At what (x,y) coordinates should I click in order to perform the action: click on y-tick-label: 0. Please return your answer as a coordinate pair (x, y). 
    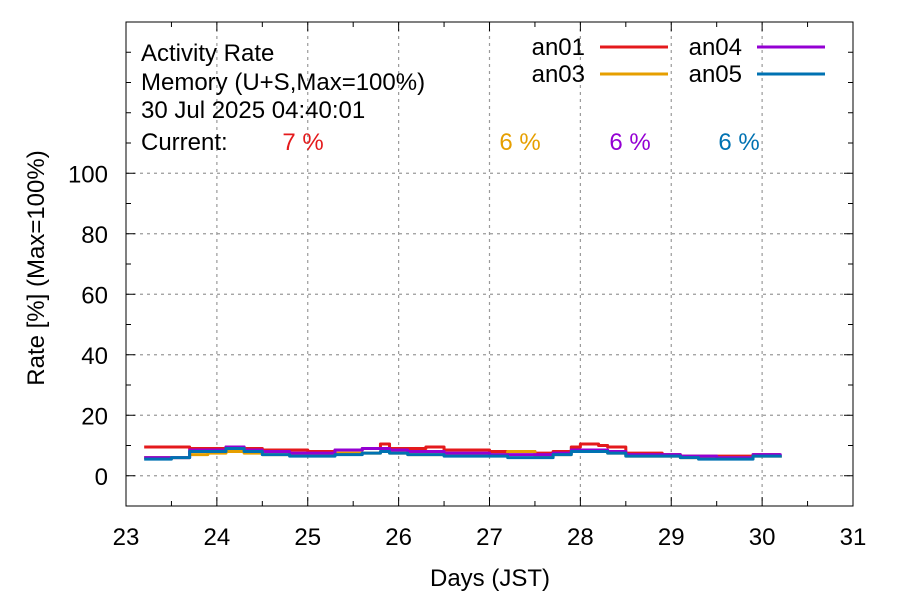
    Looking at the image, I should click on (101, 477).